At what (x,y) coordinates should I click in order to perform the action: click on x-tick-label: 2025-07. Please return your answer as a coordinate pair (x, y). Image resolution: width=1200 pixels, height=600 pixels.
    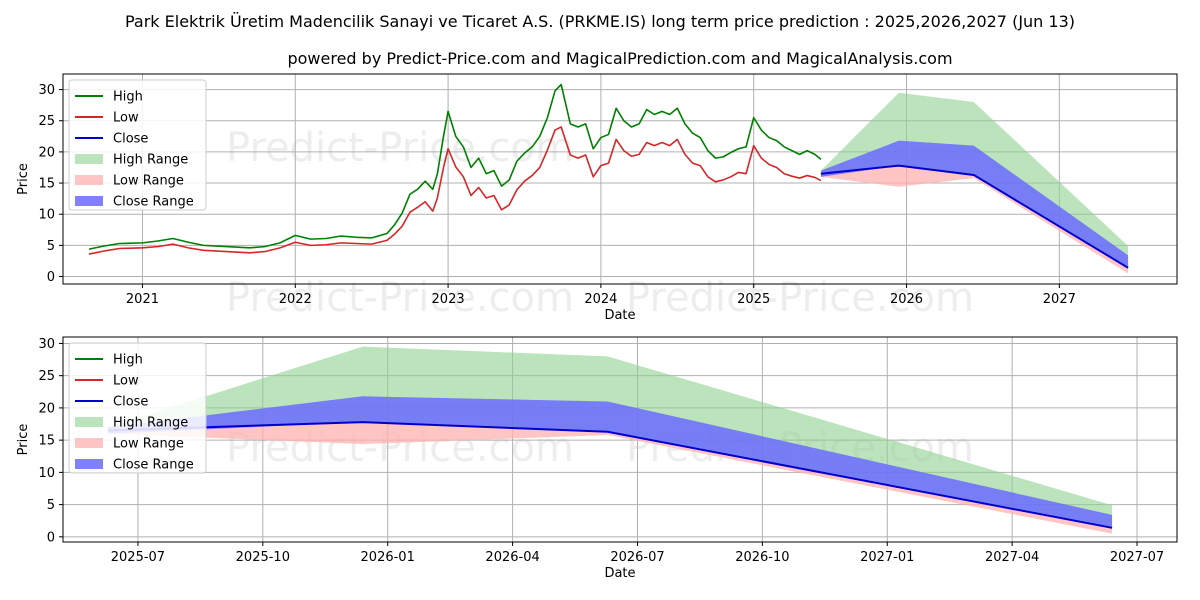
    Looking at the image, I should click on (138, 557).